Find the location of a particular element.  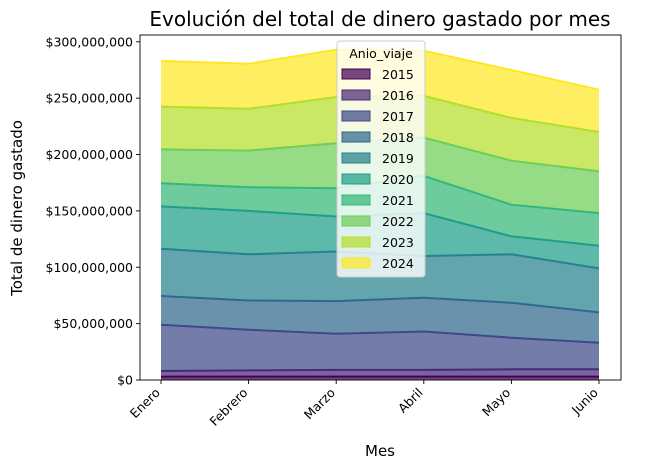

legend-label-2018: 2018 is located at coordinates (398, 137).